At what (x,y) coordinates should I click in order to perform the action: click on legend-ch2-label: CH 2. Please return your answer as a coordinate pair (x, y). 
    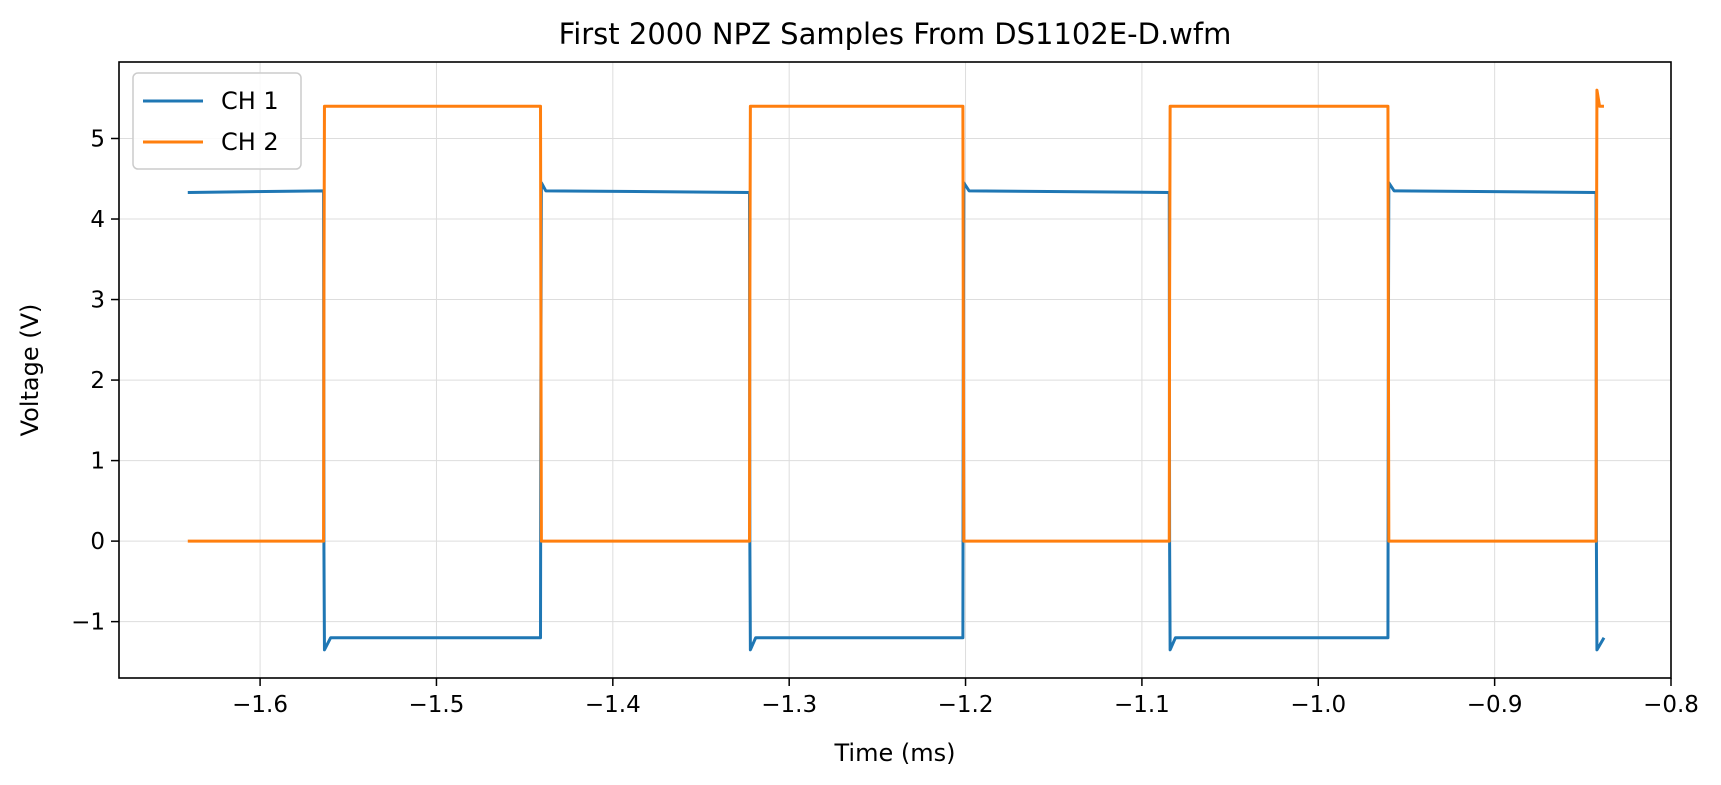
    Looking at the image, I should click on (250, 142).